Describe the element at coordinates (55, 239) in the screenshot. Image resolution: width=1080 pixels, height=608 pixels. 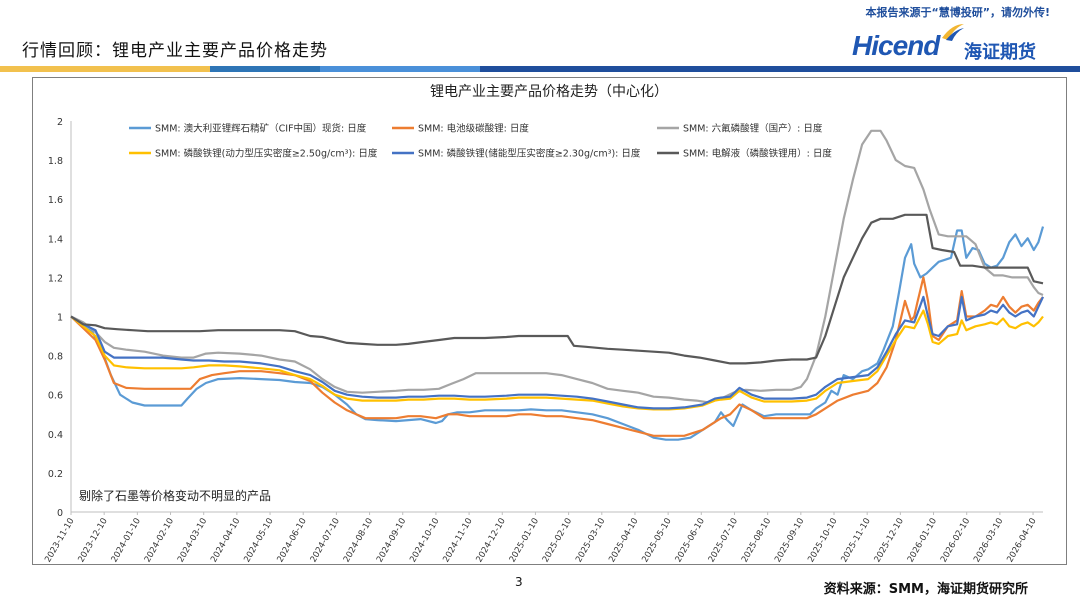
I see `y-tick-label: 1.4` at that location.